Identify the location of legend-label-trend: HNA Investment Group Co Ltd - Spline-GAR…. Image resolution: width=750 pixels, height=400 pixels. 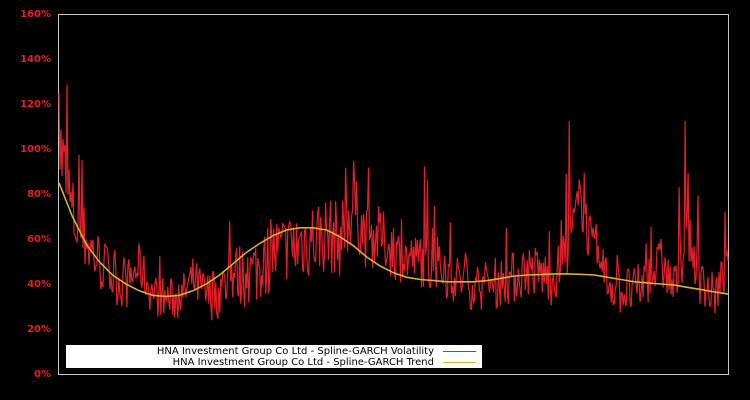
(303, 362).